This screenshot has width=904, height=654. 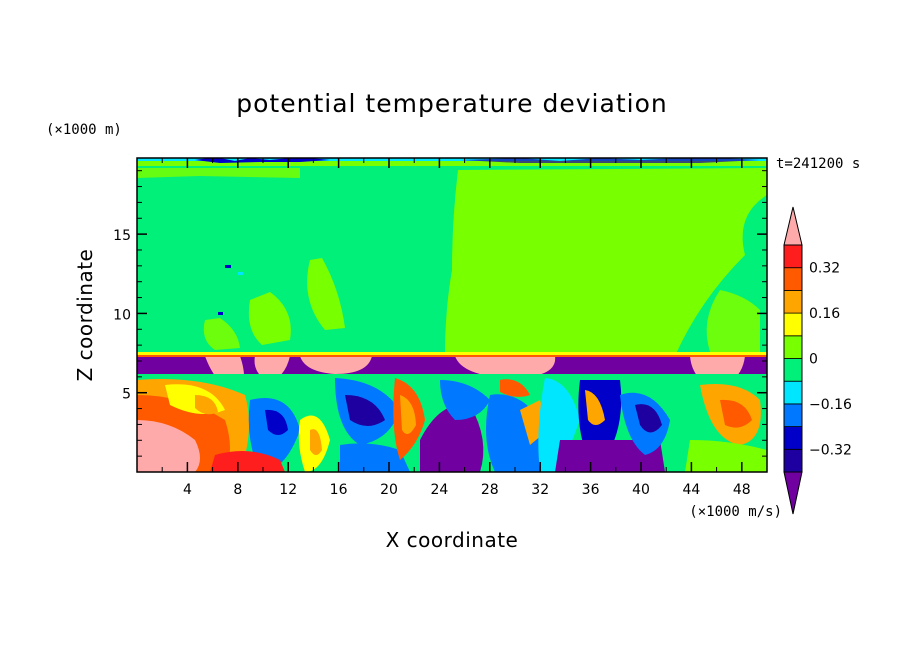 I want to click on x-unit-label: (×1000 m/s), so click(x=735, y=512).